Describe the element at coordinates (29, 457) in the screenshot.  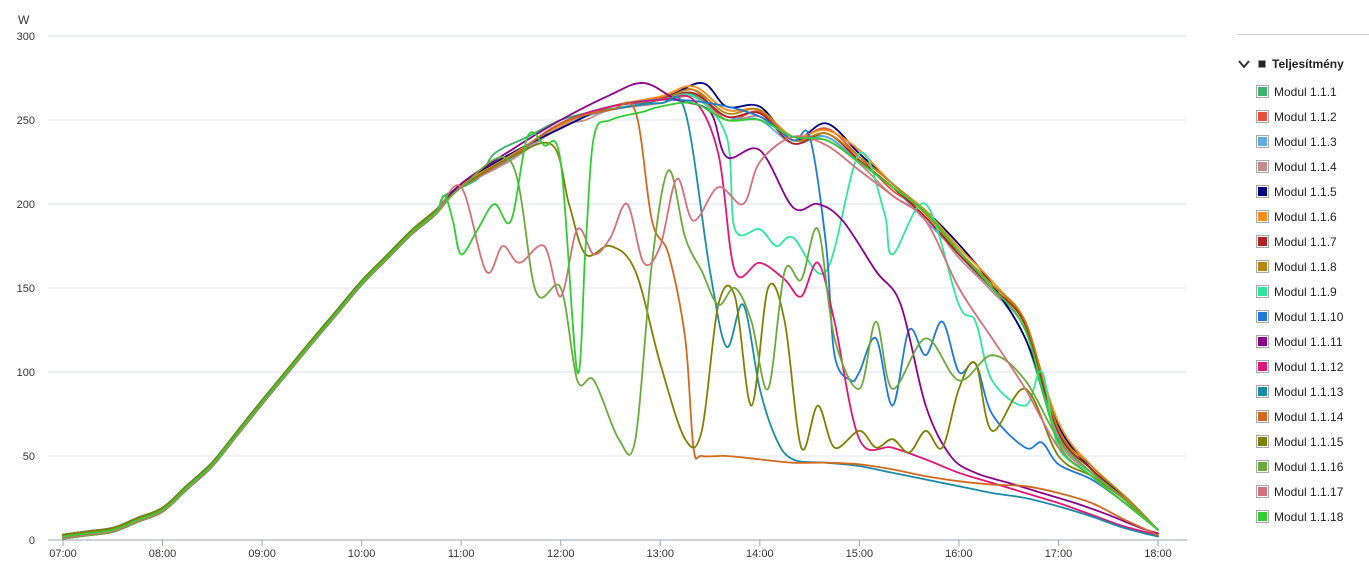
I see `y-tick-label: 50` at that location.